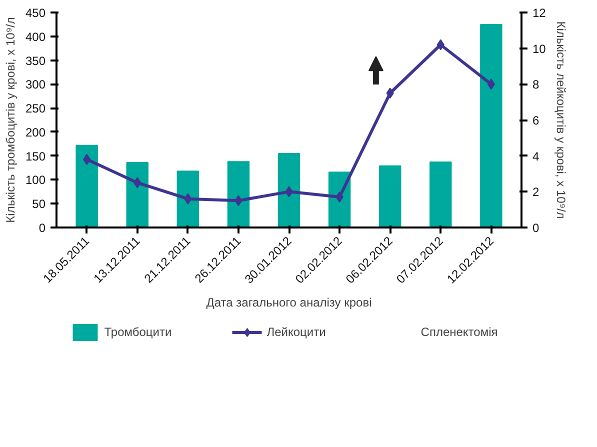 The width and height of the screenshot is (597, 447). What do you see at coordinates (536, 85) in the screenshot?
I see `y2-tick-label: 8` at bounding box center [536, 85].